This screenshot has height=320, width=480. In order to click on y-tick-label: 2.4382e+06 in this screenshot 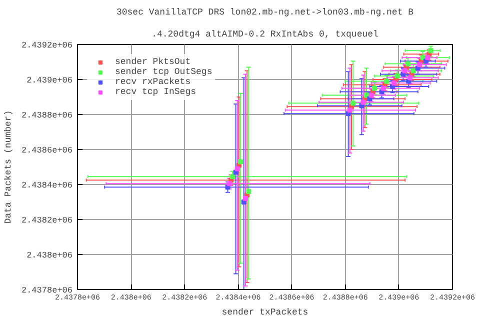, I will do `click(47, 221)`.